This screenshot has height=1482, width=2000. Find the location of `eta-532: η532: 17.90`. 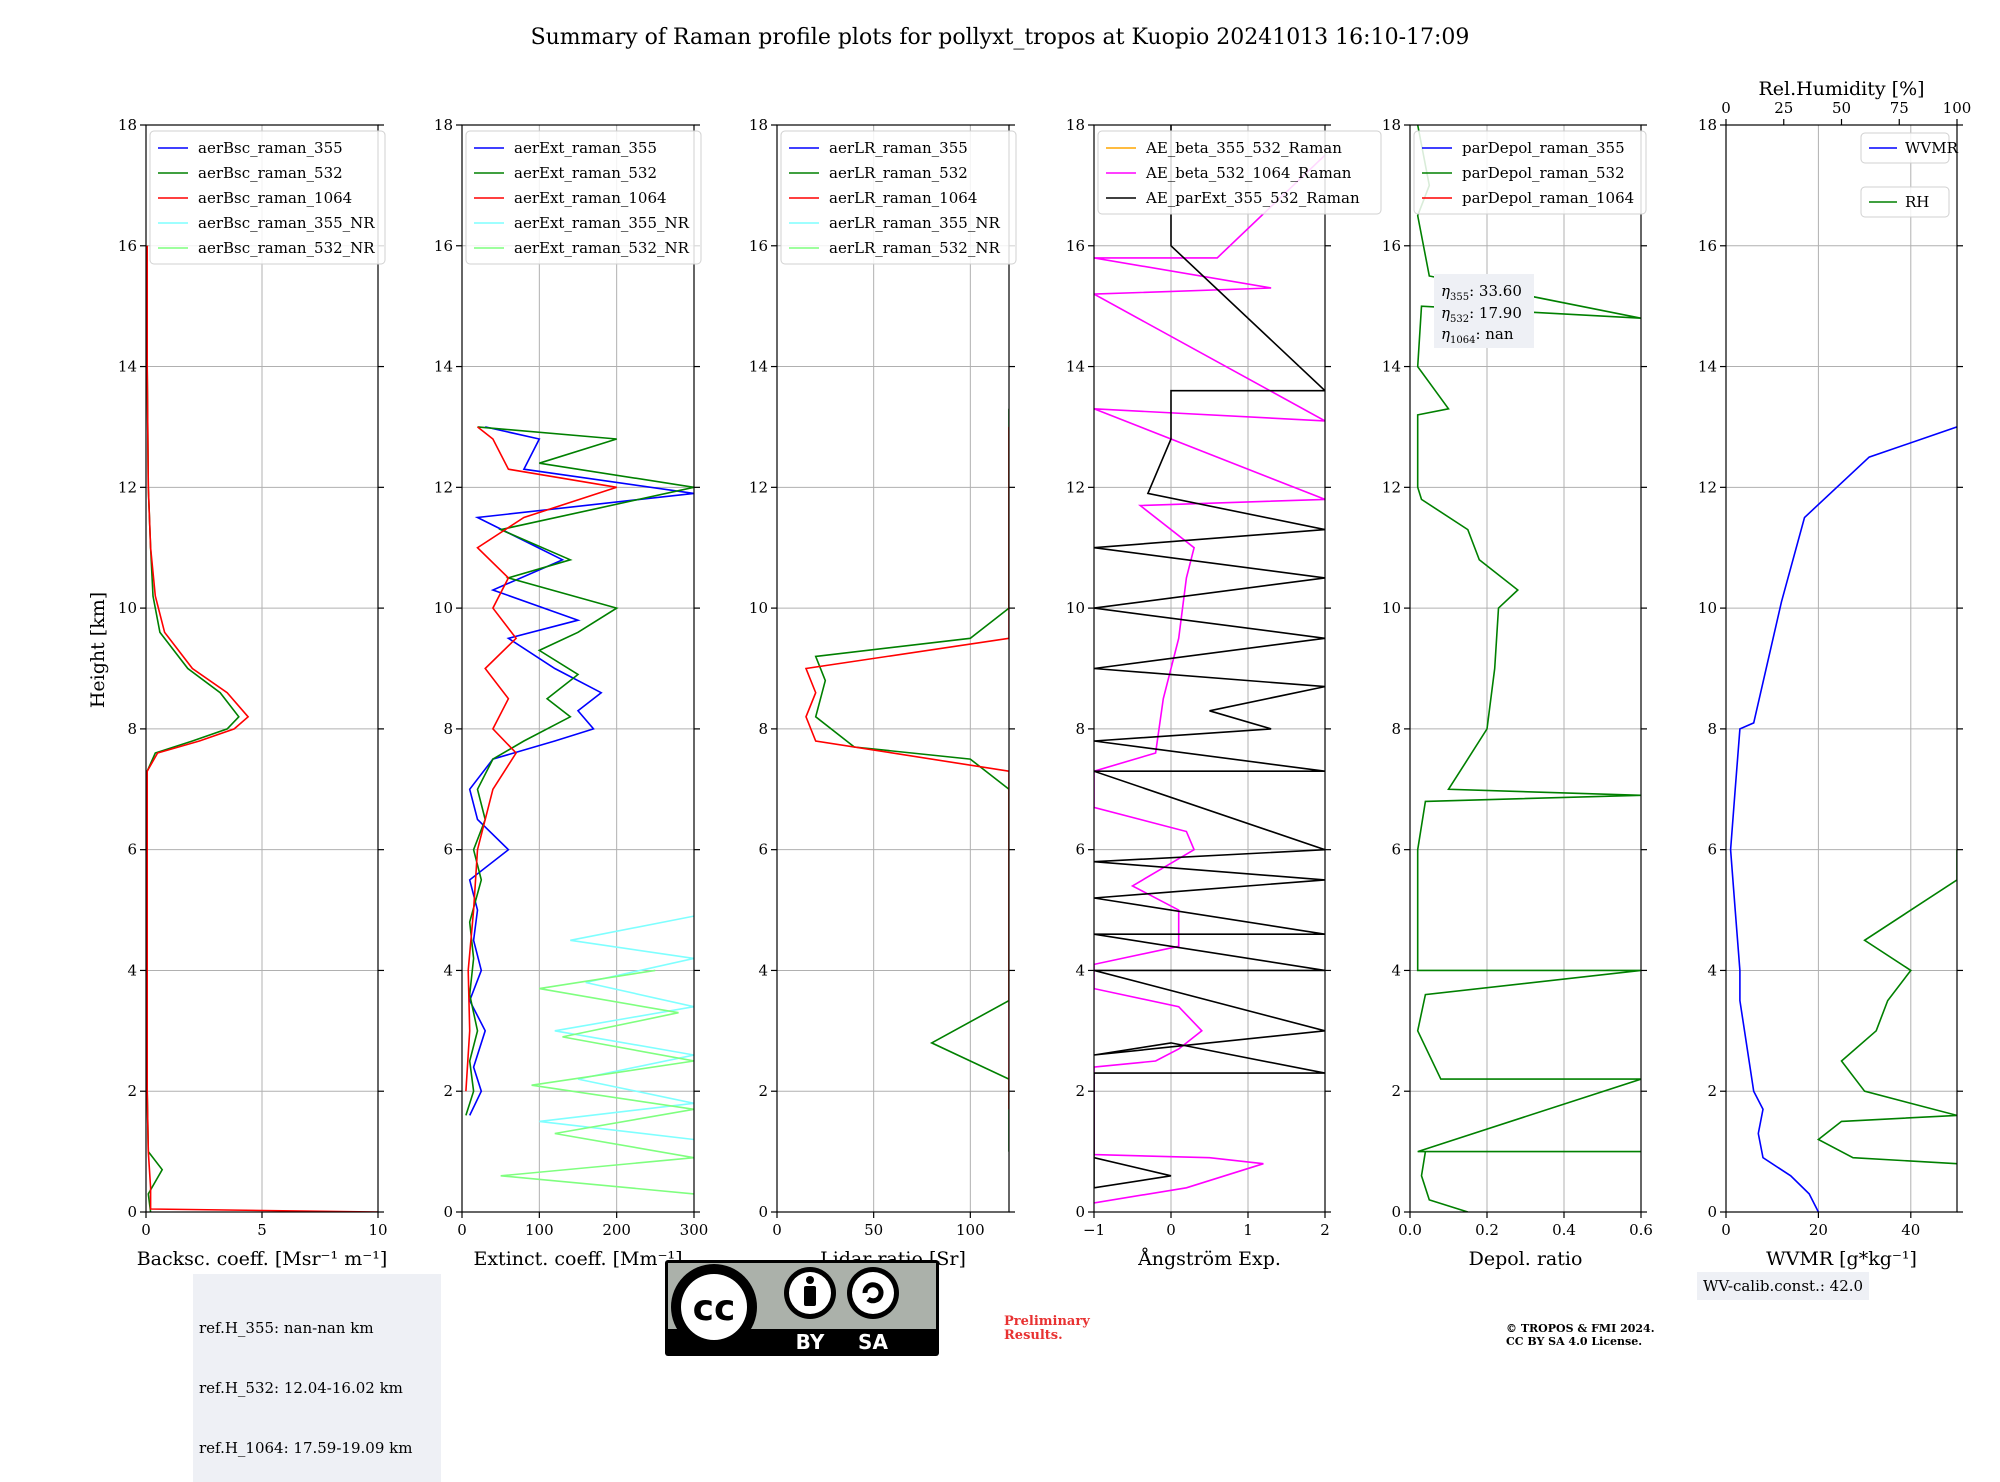

eta-532: η532: 17.90 is located at coordinates (1481, 314).